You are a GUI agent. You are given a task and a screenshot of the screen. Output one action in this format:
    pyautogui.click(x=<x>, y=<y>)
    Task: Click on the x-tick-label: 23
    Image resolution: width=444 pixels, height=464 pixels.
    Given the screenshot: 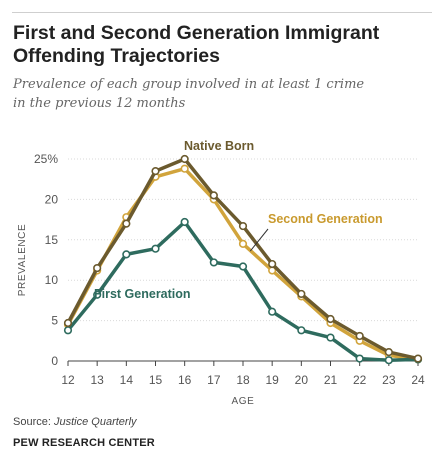 What is the action you would take?
    pyautogui.click(x=389, y=380)
    